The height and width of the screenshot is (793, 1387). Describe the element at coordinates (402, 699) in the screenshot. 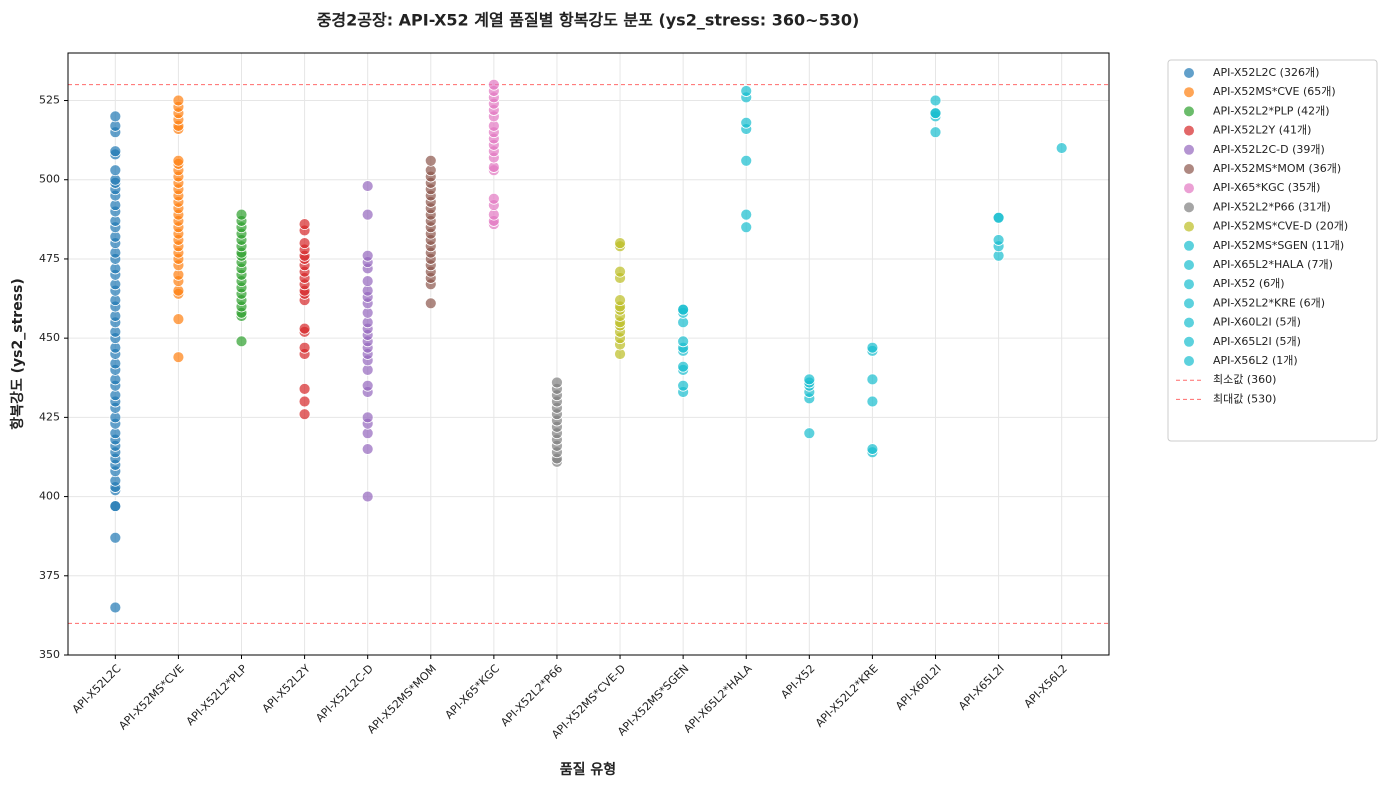

I see `x-tick-label: API-X52MS*MOM` at that location.